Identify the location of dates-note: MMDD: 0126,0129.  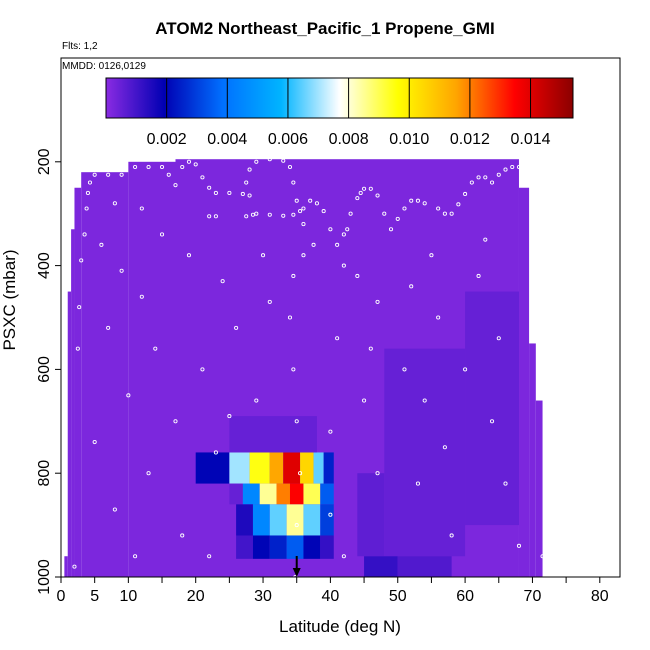
(104, 66).